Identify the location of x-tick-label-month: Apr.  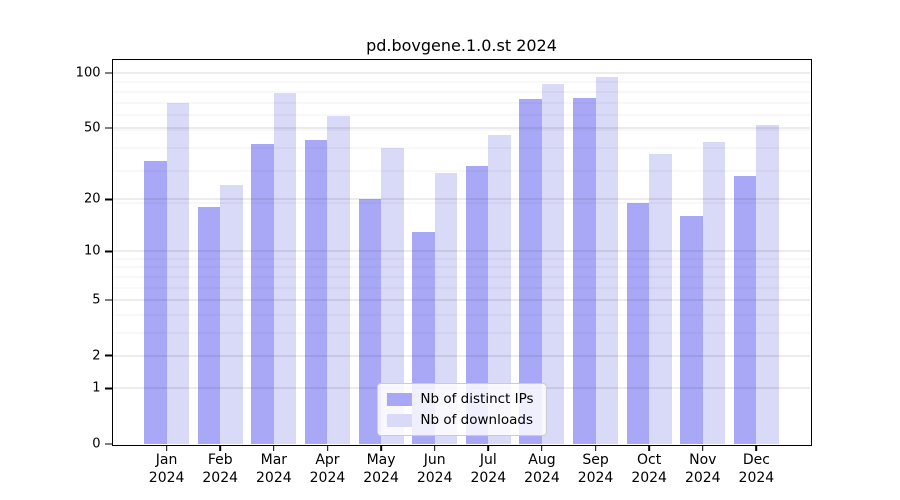
(327, 459).